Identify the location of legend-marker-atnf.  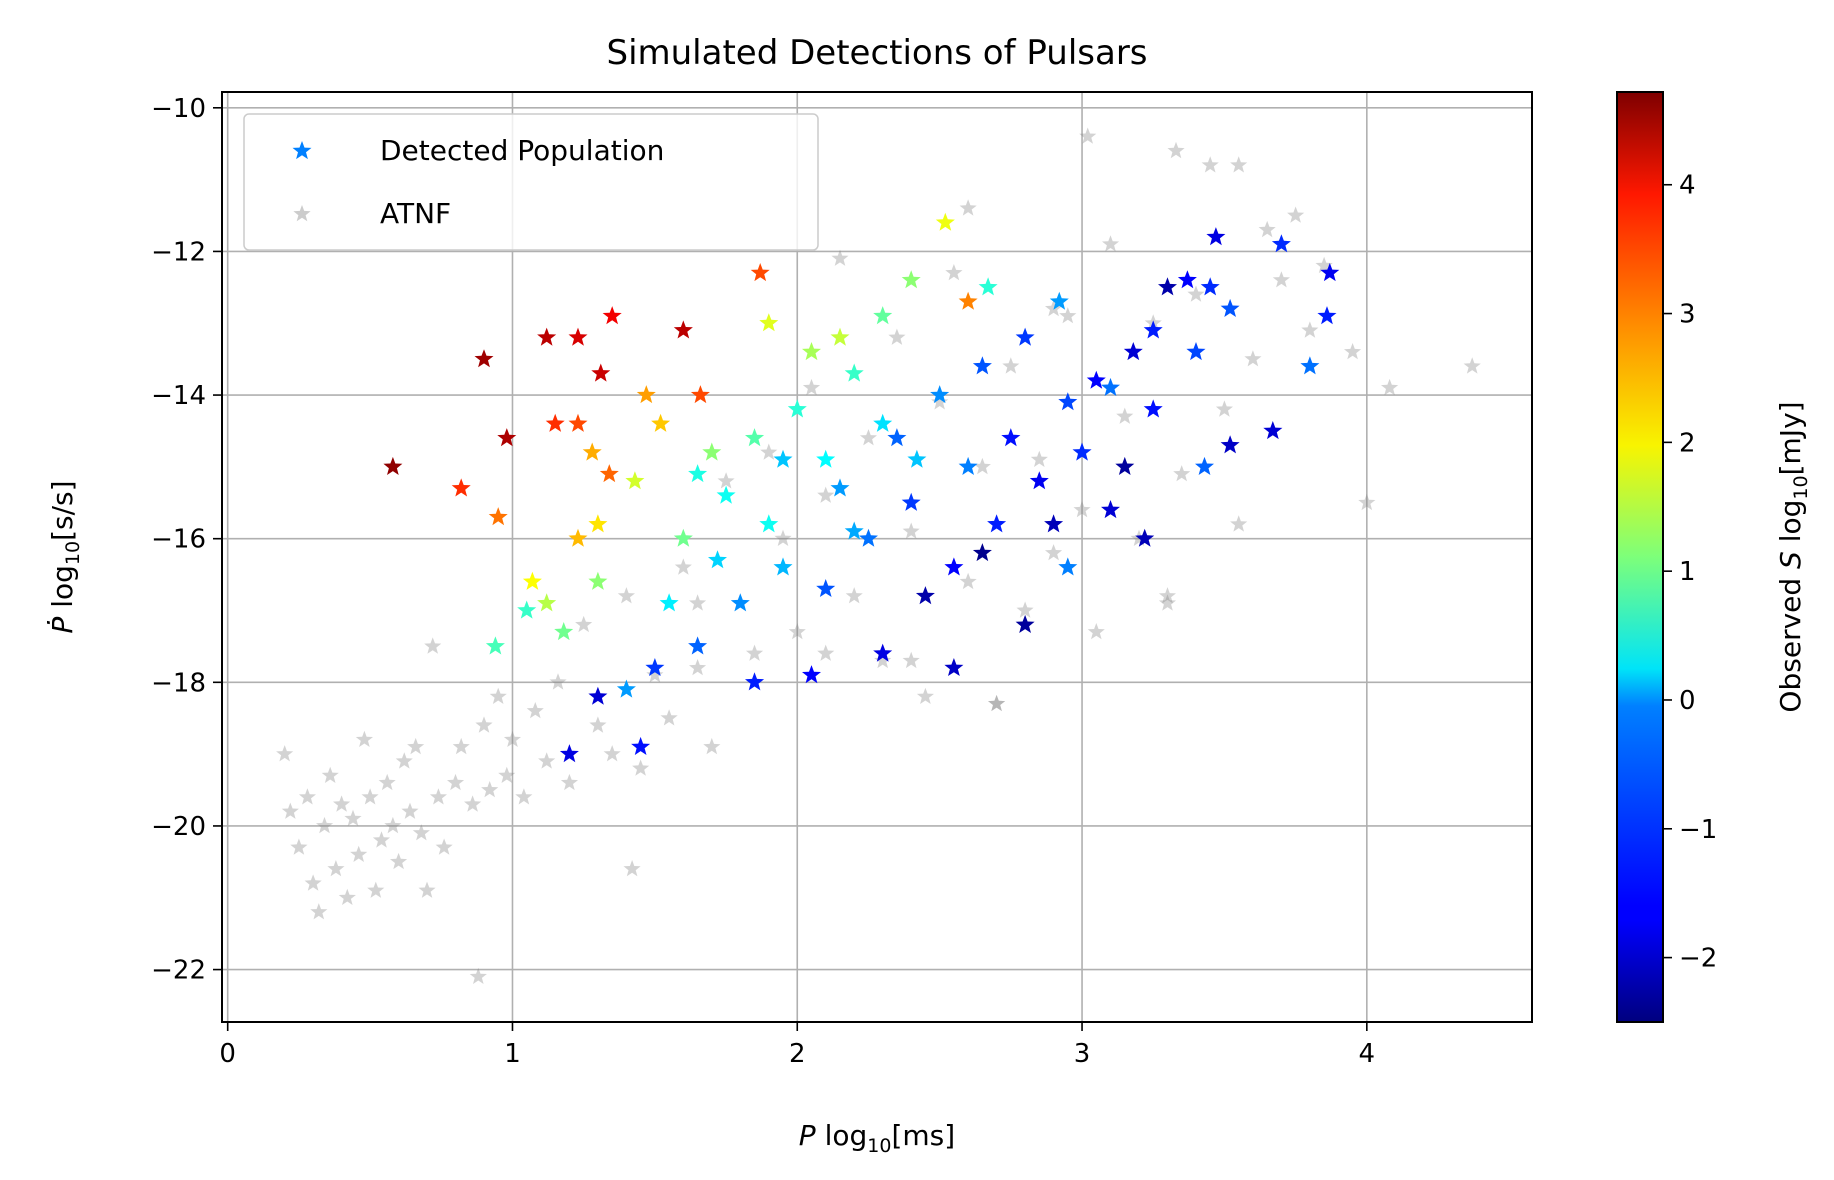
(302, 213).